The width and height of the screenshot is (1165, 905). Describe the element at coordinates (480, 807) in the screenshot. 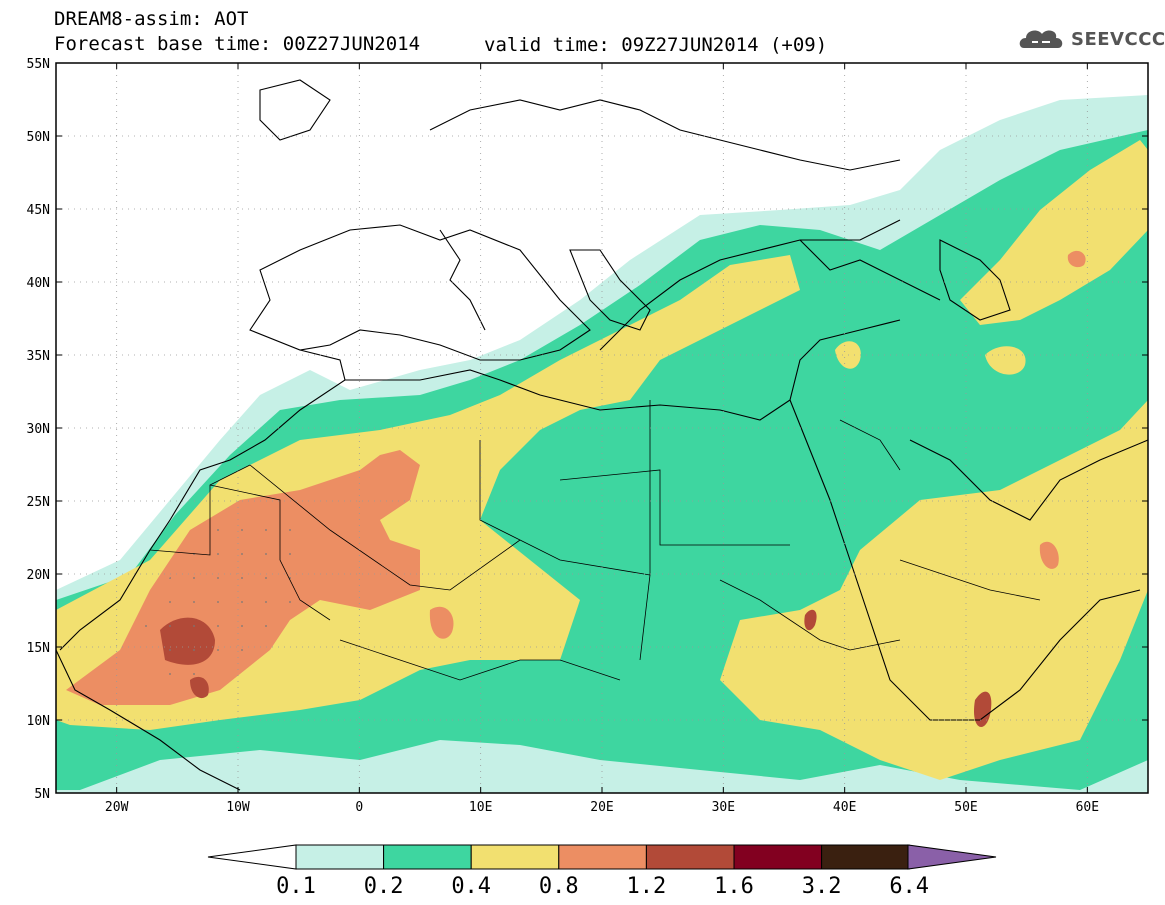

I see `lon-label: 10E` at that location.